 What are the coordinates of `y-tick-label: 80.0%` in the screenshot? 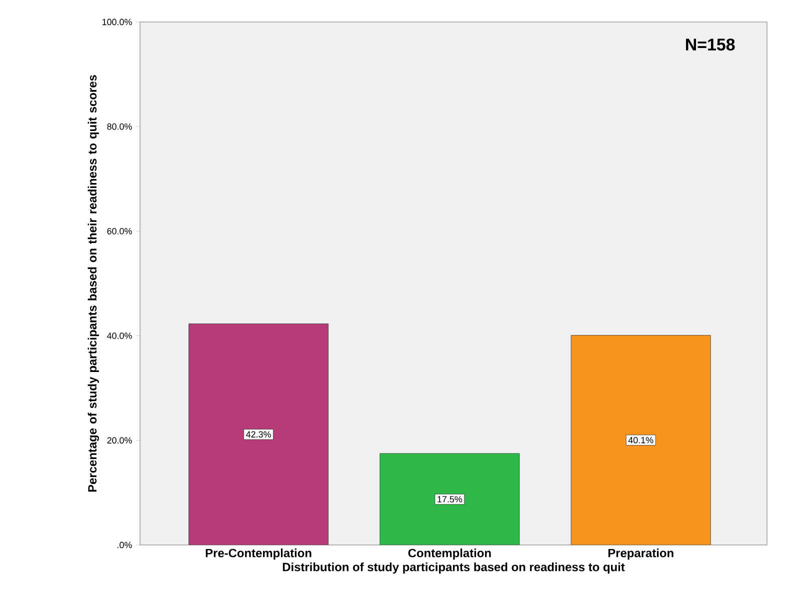 It's located at (119, 126).